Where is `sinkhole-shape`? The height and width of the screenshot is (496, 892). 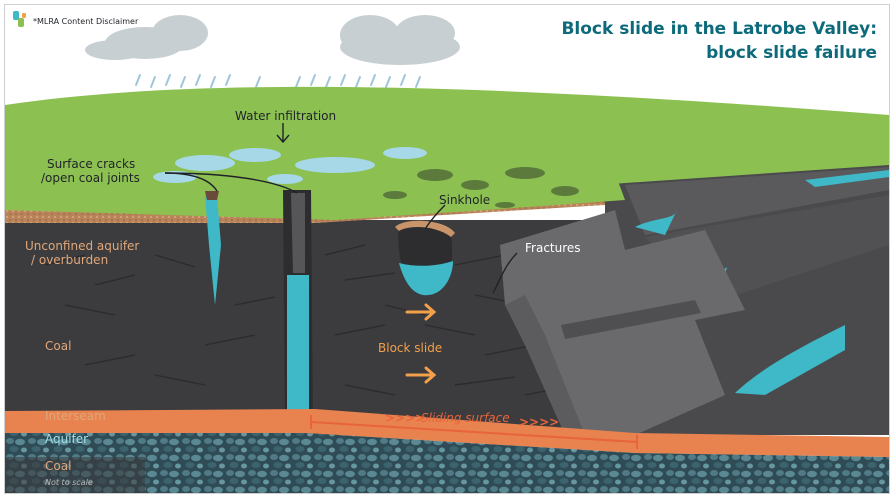 sinkhole-shape is located at coordinates (425, 258).